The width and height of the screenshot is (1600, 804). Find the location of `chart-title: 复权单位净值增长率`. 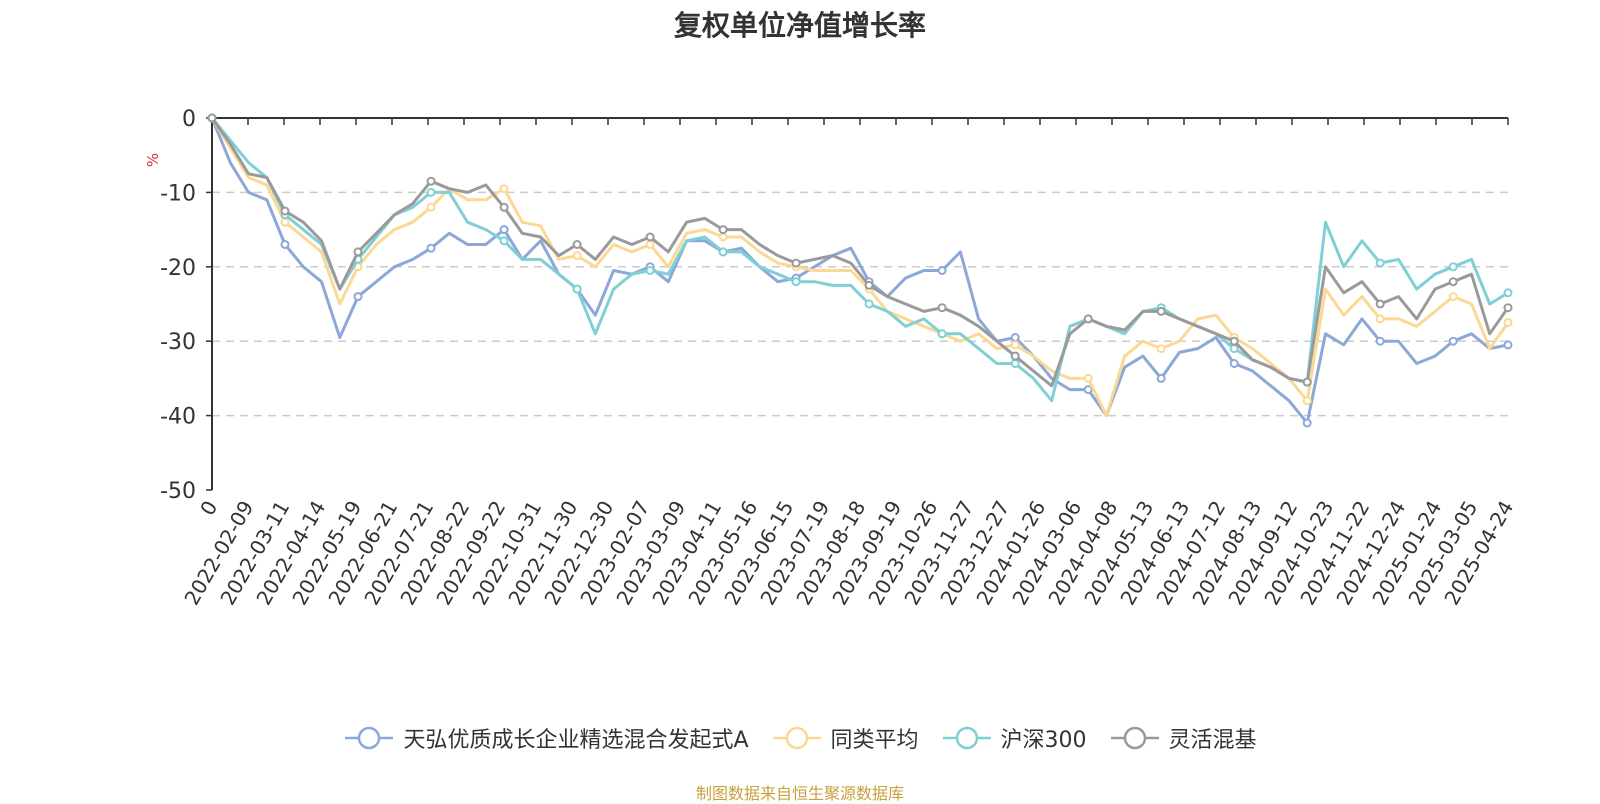

chart-title: 复权单位净值增长率 is located at coordinates (799, 25).